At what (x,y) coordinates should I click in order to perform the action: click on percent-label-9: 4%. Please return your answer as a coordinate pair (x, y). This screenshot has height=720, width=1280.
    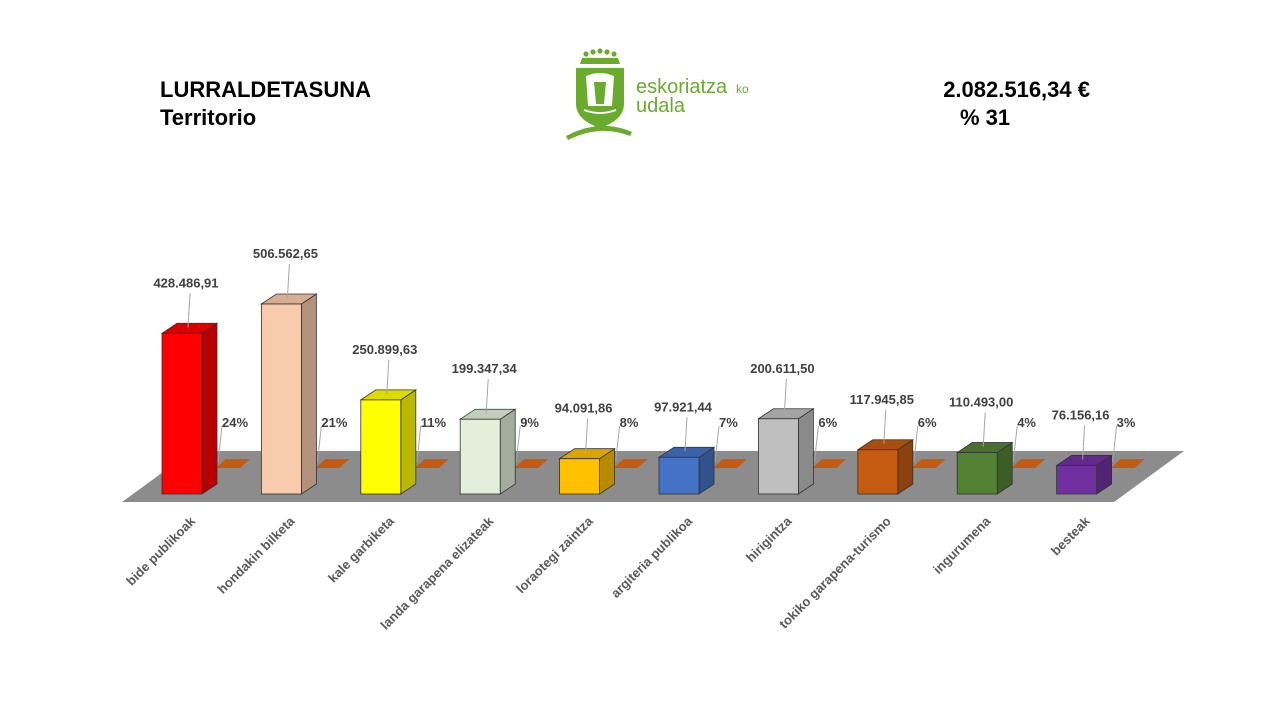
    Looking at the image, I should click on (1026, 422).